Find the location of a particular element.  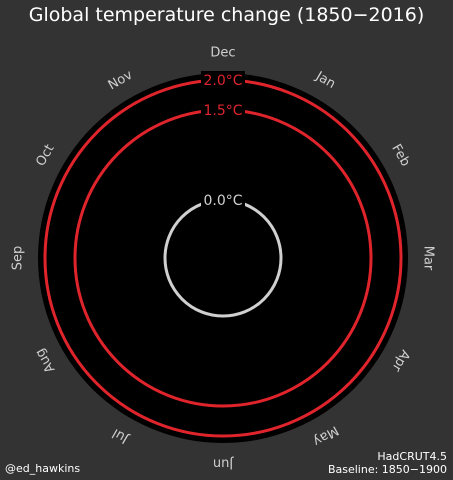

month-label-mar: Mar is located at coordinates (428, 258).